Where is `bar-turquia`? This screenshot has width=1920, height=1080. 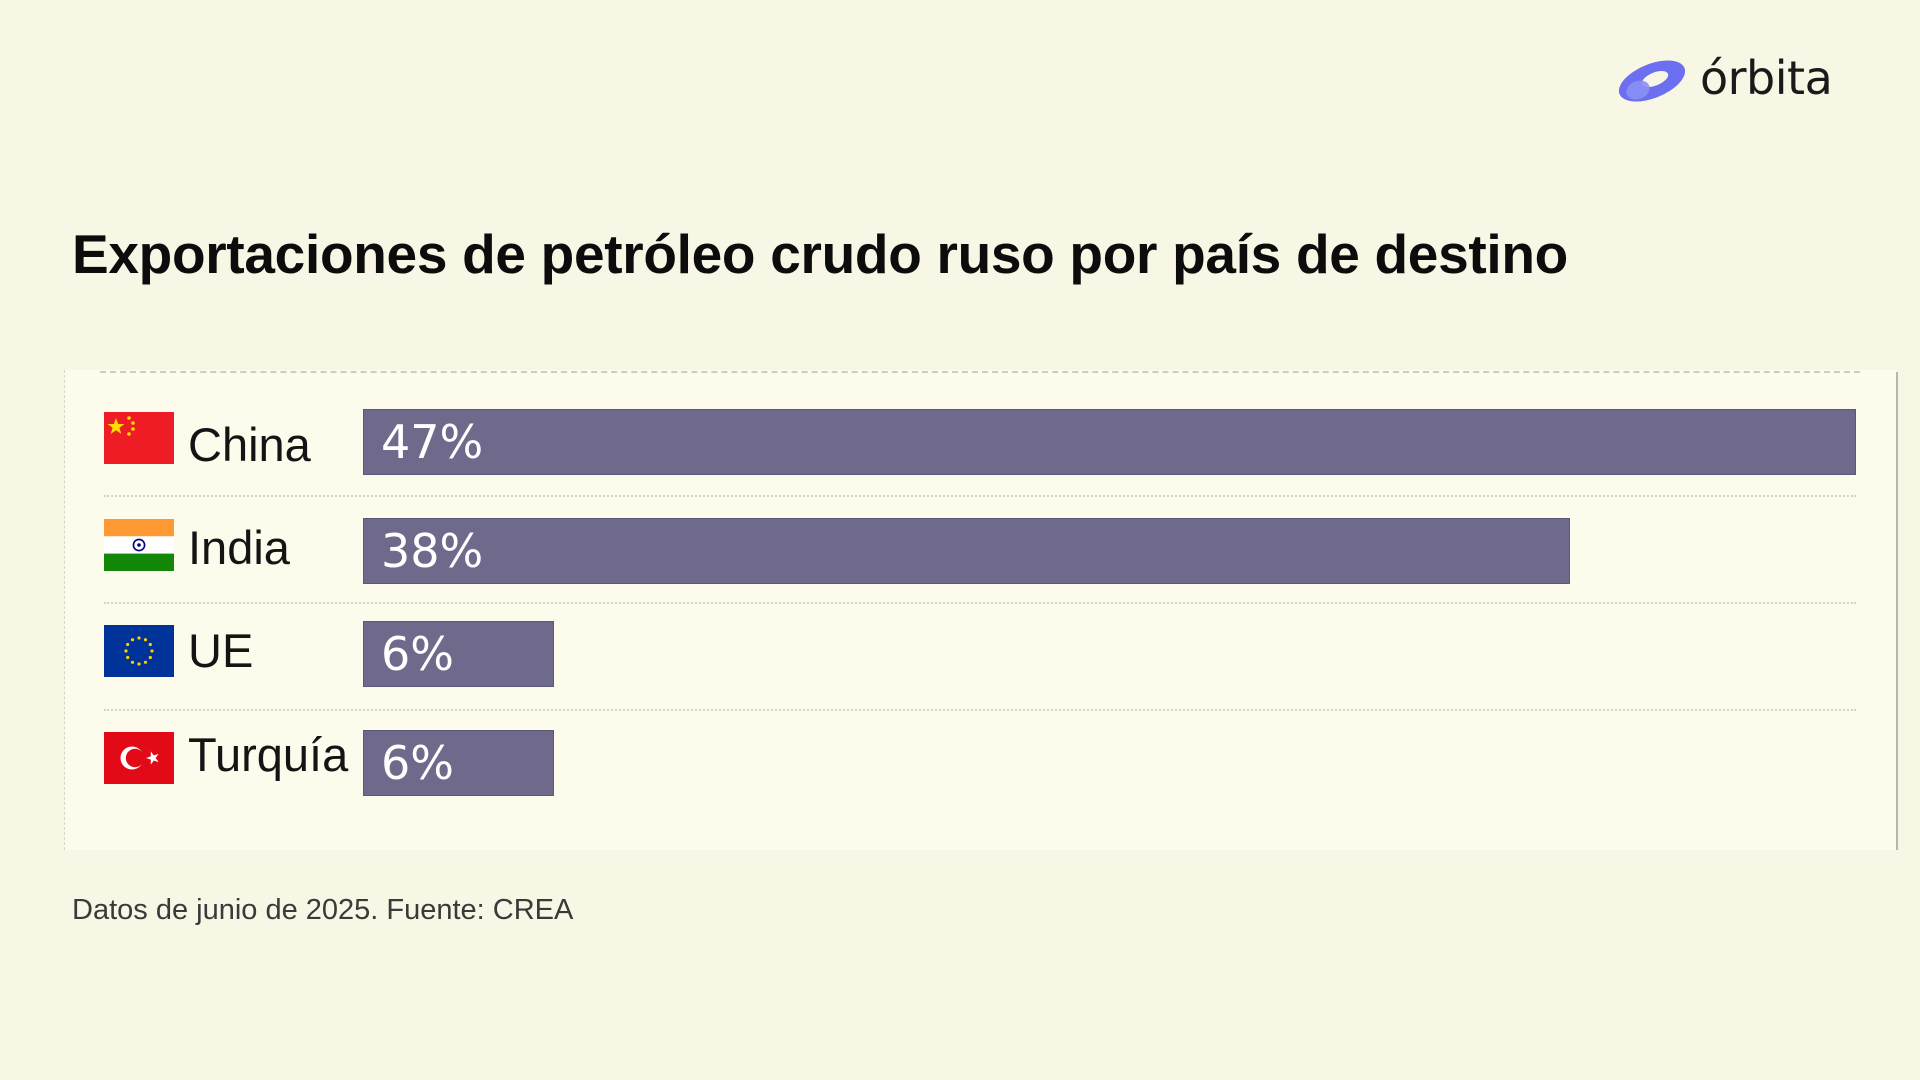 bar-turquia is located at coordinates (458, 763).